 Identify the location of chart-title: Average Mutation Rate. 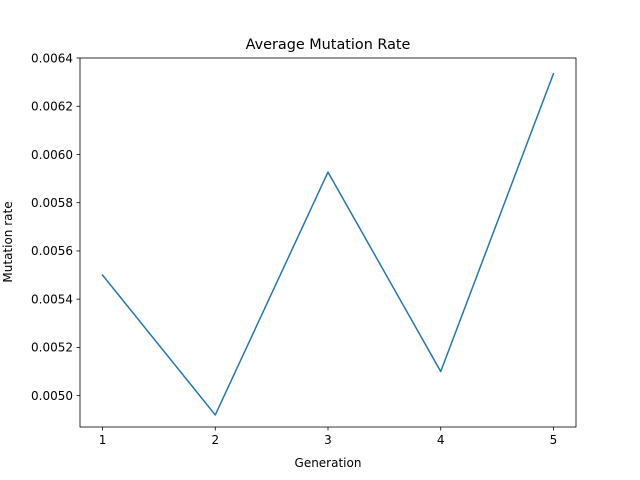
(328, 45).